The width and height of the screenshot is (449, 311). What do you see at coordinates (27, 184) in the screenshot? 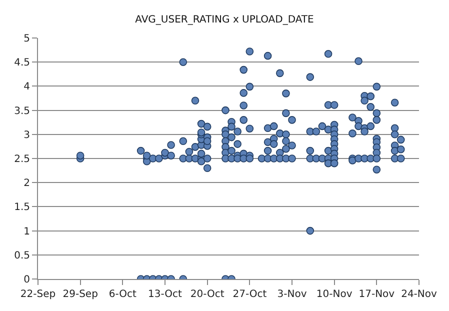
I see `y-tick-label: 2` at bounding box center [27, 184].